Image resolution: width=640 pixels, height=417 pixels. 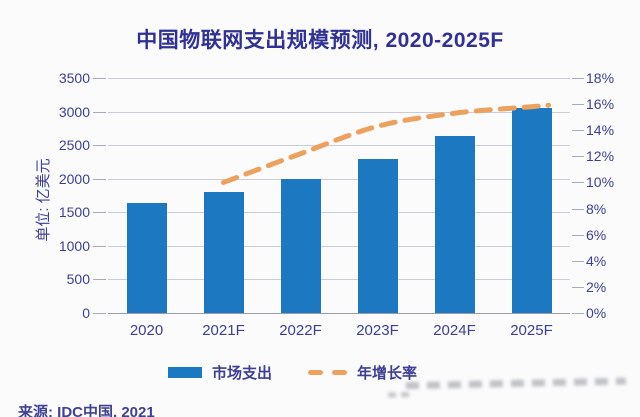 I want to click on right-axis-tick-label: 0%, so click(x=596, y=313).